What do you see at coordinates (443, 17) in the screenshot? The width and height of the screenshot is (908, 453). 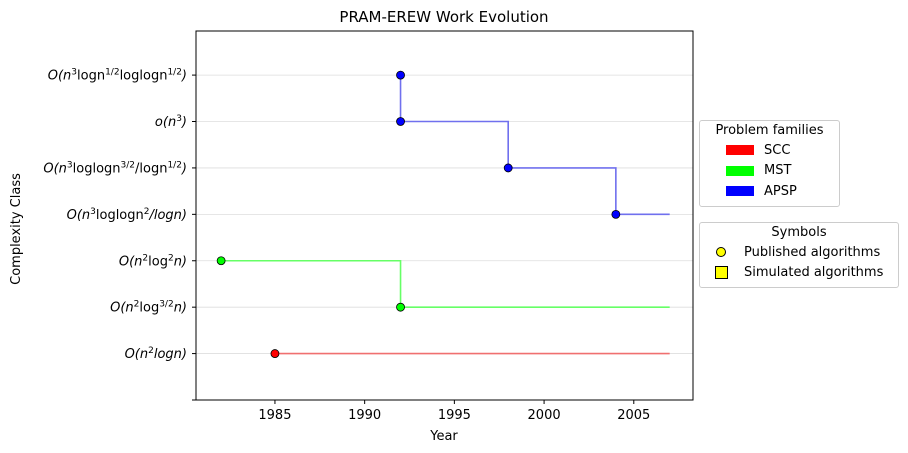 I see `chart-title: PRAM-EREW Work Evolution` at bounding box center [443, 17].